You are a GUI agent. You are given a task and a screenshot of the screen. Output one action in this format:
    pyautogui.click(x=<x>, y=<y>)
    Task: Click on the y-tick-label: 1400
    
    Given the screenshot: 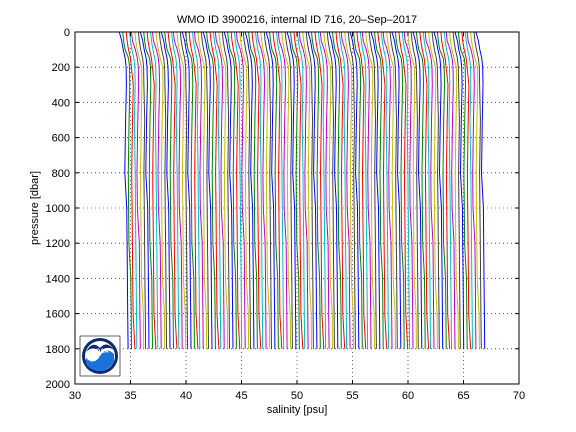 What is the action you would take?
    pyautogui.click(x=58, y=279)
    